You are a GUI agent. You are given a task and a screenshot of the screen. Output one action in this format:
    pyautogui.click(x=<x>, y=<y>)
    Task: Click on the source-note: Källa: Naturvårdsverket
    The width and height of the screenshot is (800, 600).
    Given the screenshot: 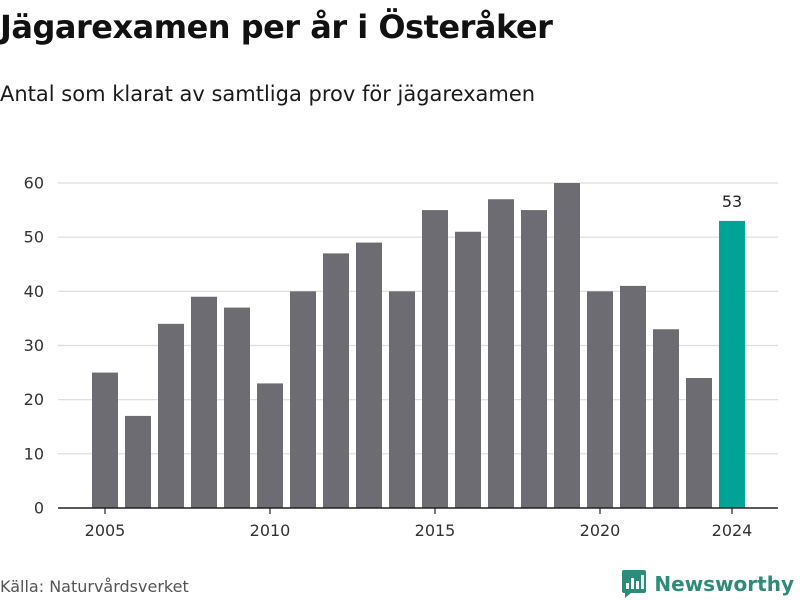 What is the action you would take?
    pyautogui.click(x=94, y=586)
    